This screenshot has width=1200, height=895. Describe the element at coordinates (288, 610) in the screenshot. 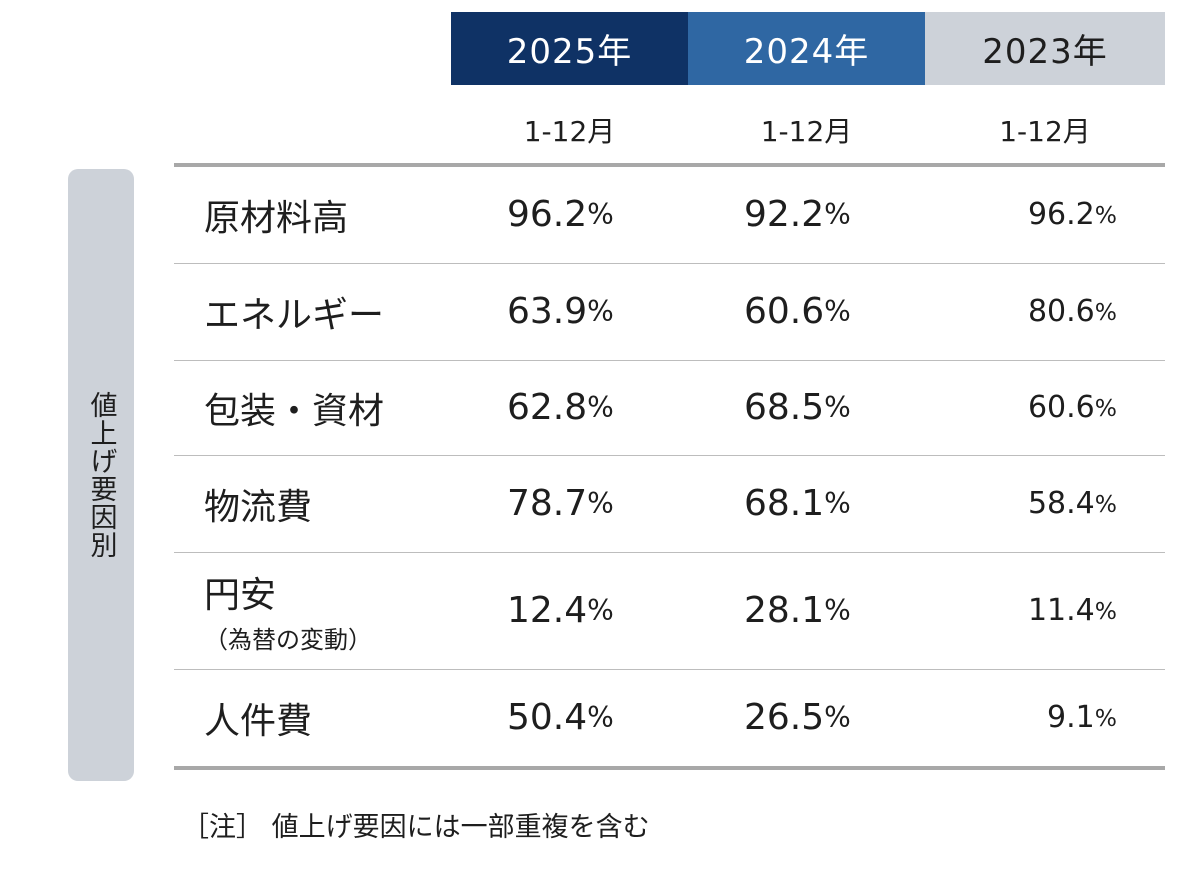

I see `row-label: 円安 （為替の変動）` at that location.